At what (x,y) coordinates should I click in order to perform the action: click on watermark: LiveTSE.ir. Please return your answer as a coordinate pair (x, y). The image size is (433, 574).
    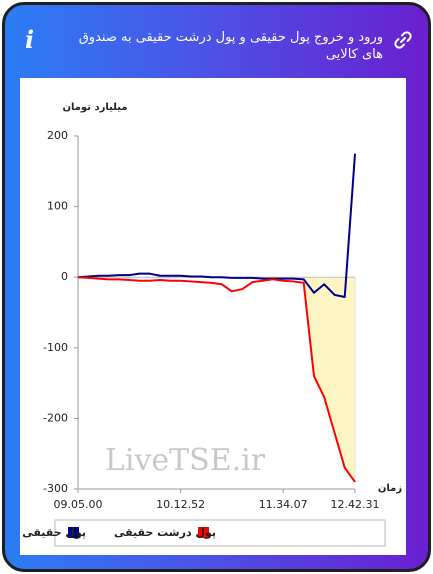
    Looking at the image, I should click on (185, 460).